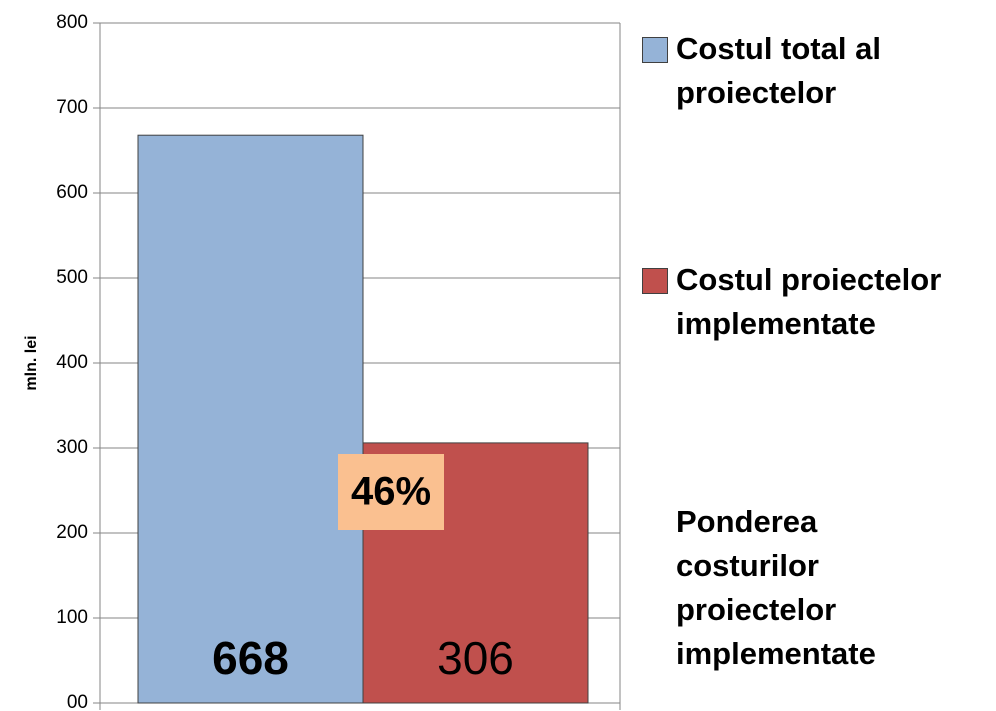 The height and width of the screenshot is (711, 996). I want to click on data-label: 668, so click(250, 658).